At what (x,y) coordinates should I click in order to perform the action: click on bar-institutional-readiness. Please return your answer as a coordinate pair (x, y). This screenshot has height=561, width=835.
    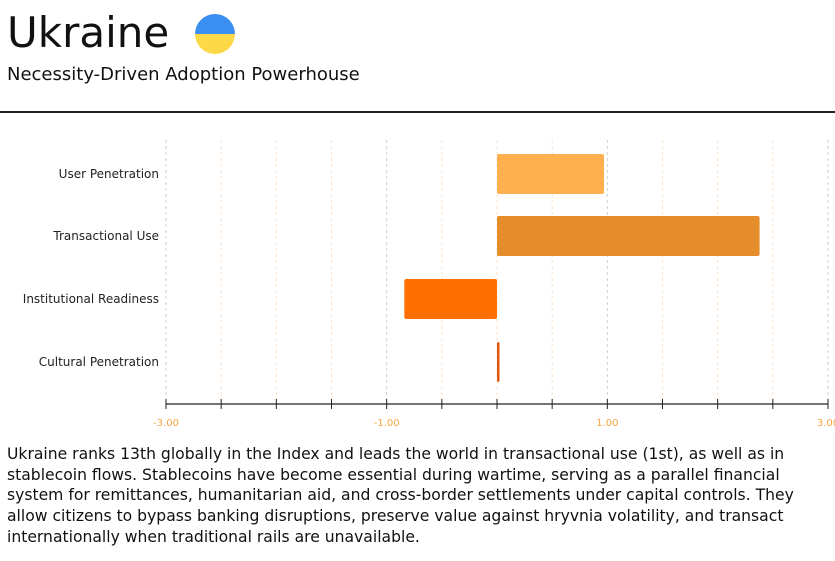
    Looking at the image, I should click on (450, 299).